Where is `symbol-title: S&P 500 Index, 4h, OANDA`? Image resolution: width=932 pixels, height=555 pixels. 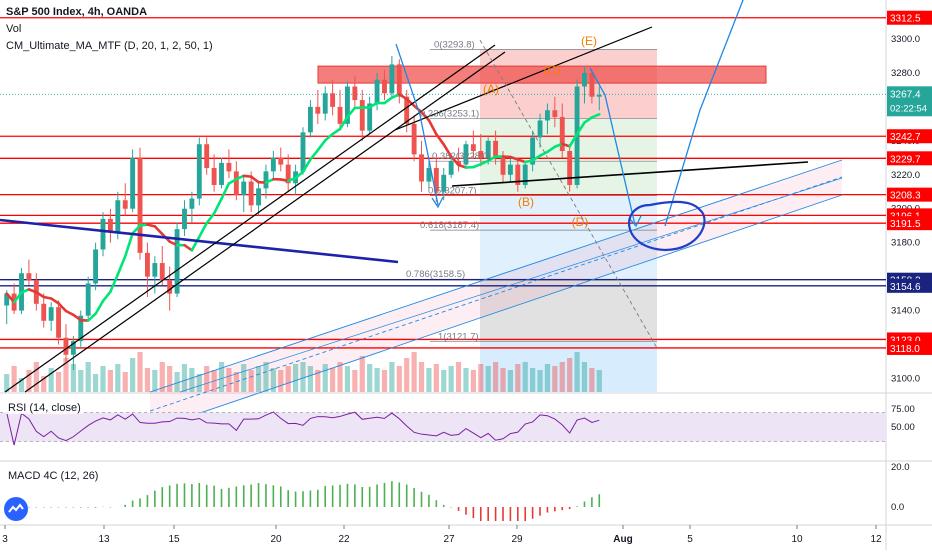
symbol-title: S&P 500 Index, 4h, OANDA is located at coordinates (76, 12).